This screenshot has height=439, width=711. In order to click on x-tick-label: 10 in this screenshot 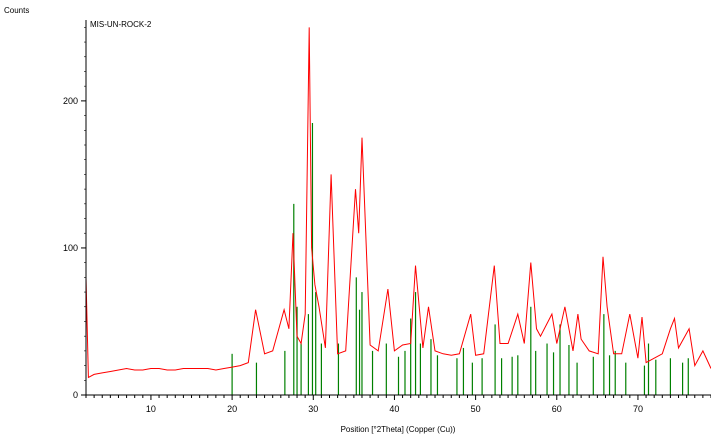, I will do `click(151, 409)`.